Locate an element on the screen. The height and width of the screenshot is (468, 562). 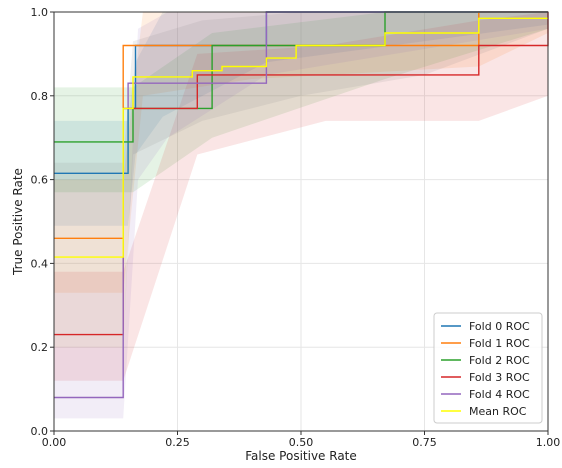
legend-label-fold-1-roc: Fold 1 ROC is located at coordinates (499, 343).